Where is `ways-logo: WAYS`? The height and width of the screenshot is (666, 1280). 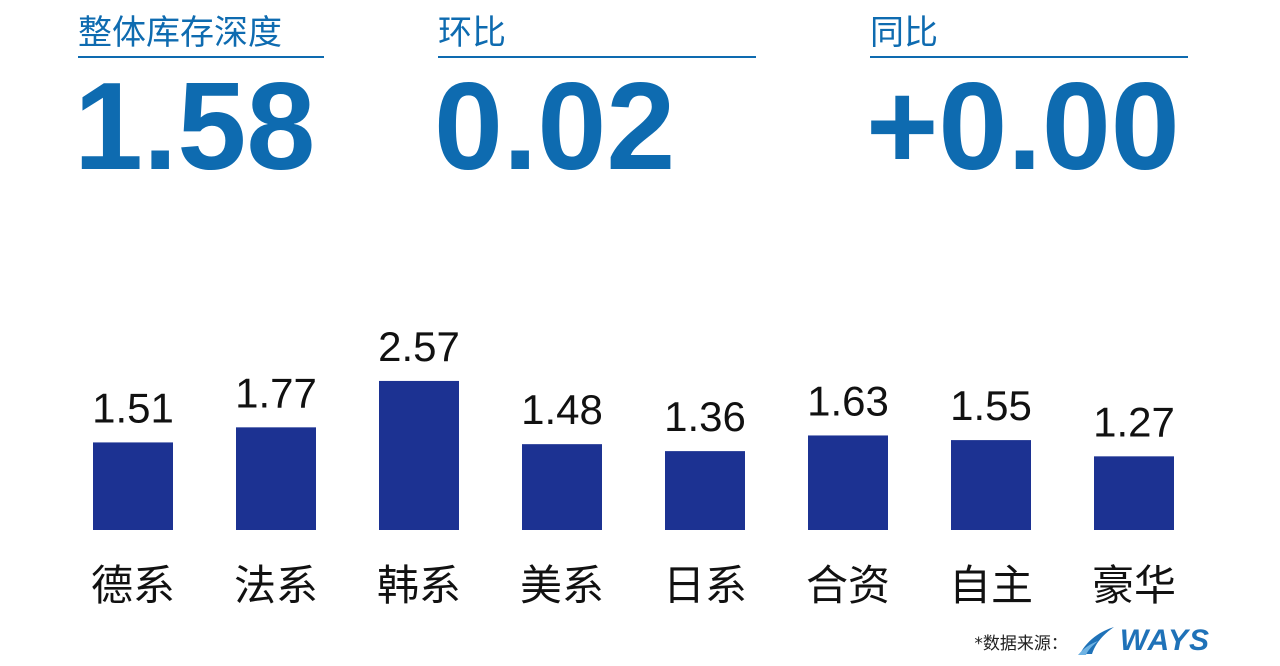
ways-logo: WAYS is located at coordinates (1143, 641).